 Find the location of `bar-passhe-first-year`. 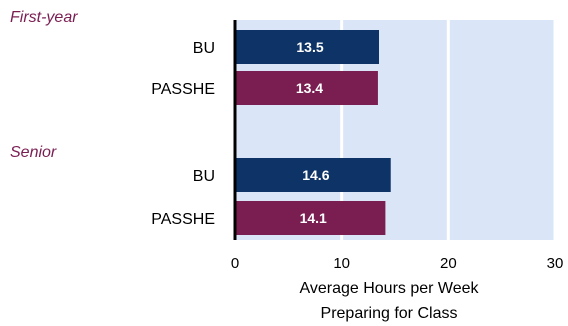

bar-passhe-first-year is located at coordinates (307, 88).